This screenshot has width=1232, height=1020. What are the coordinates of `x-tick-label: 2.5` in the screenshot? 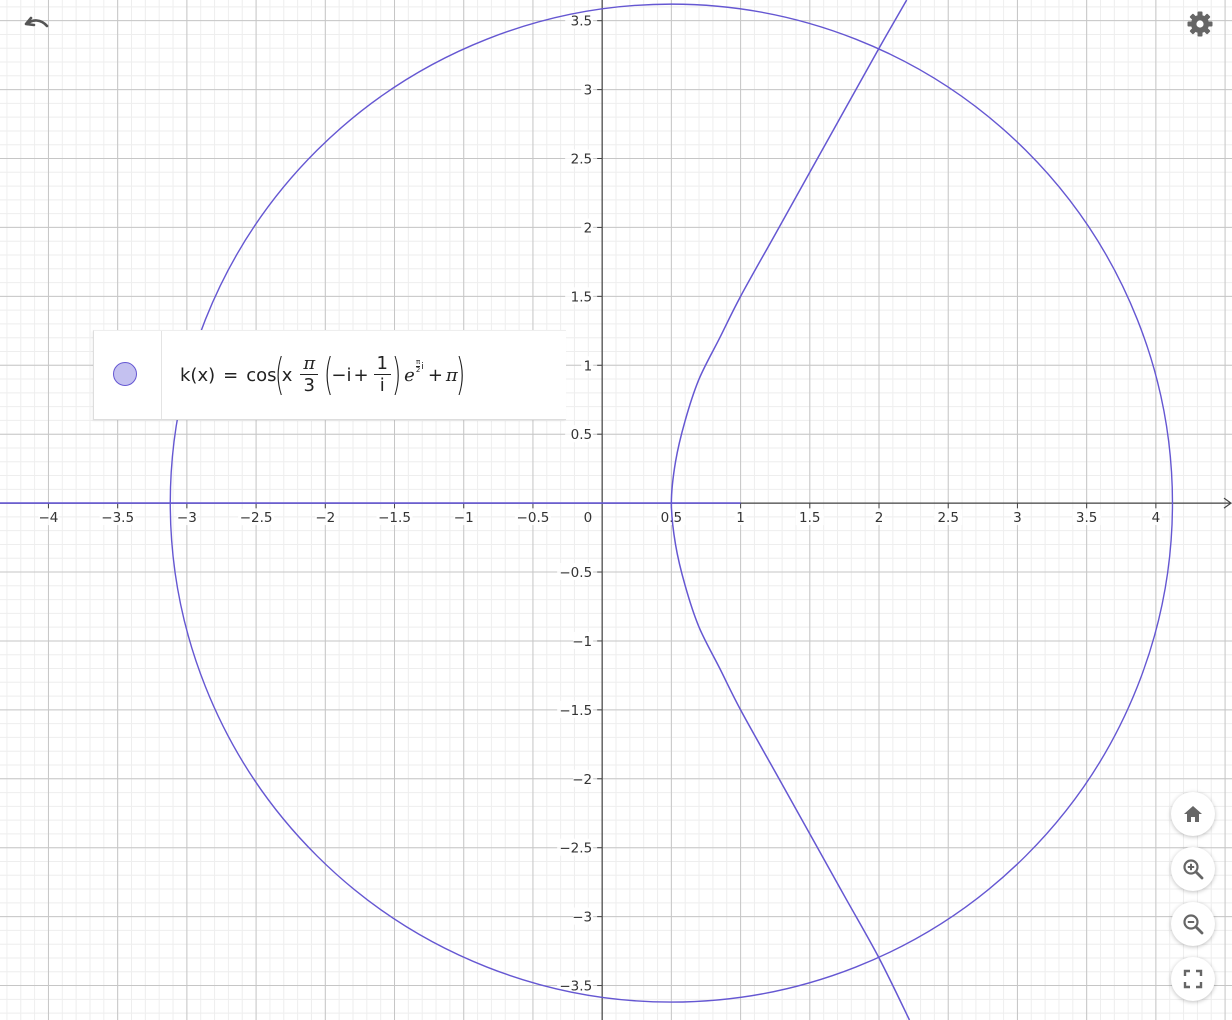 It's located at (947, 518).